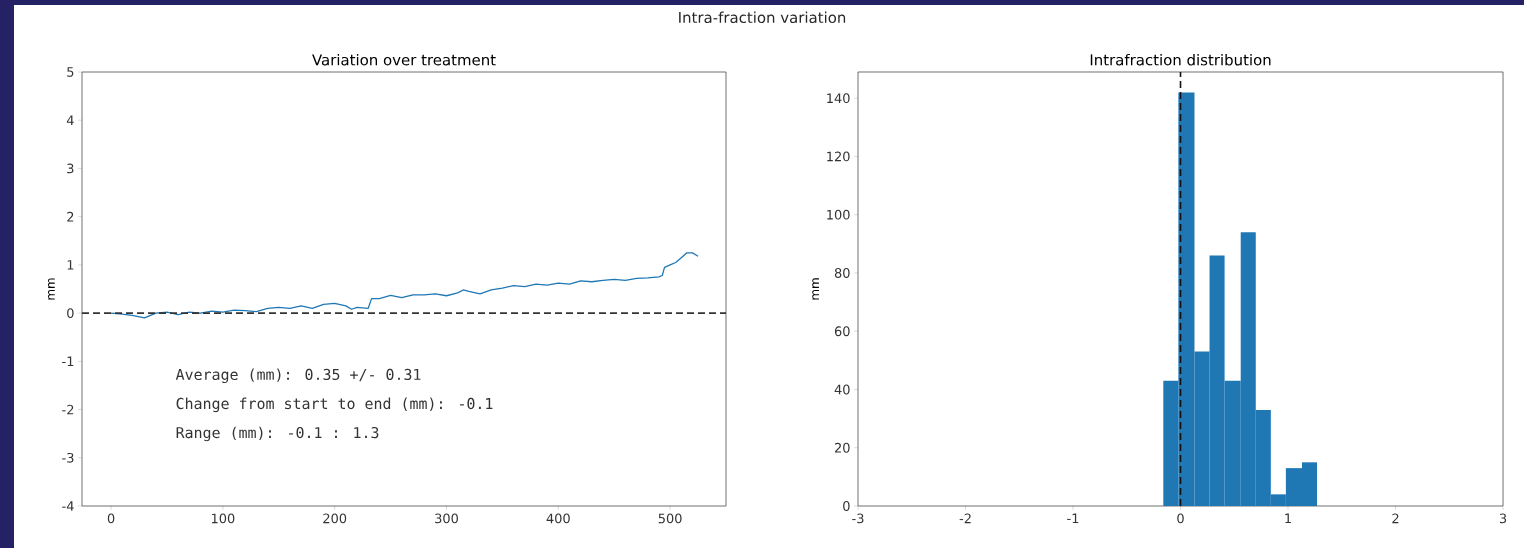 The height and width of the screenshot is (548, 1524). I want to click on x-tick-label: -1, so click(1073, 518).